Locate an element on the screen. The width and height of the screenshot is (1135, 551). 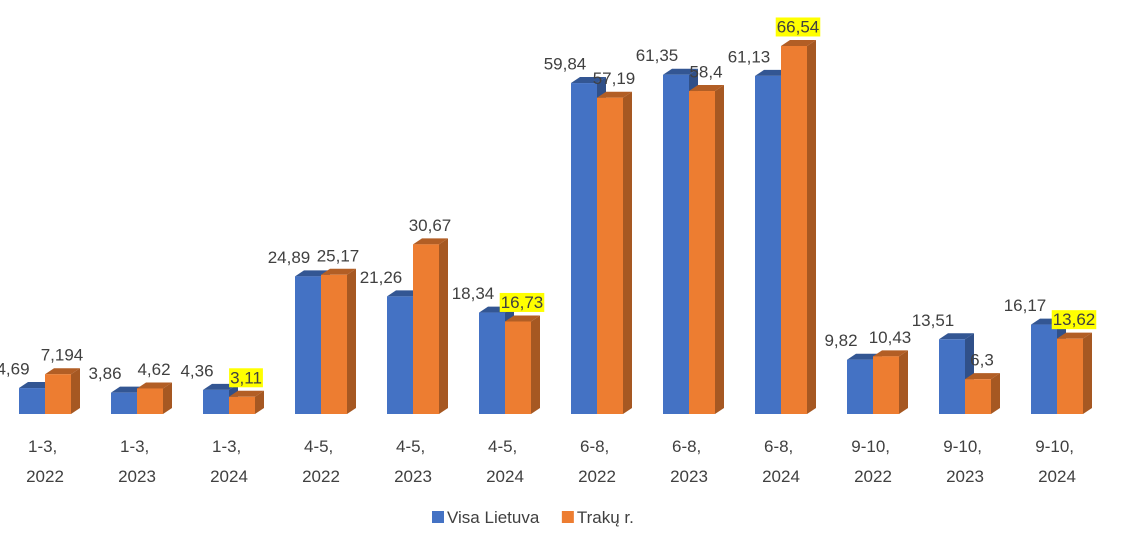
data-label: 66,54 is located at coordinates (798, 26).